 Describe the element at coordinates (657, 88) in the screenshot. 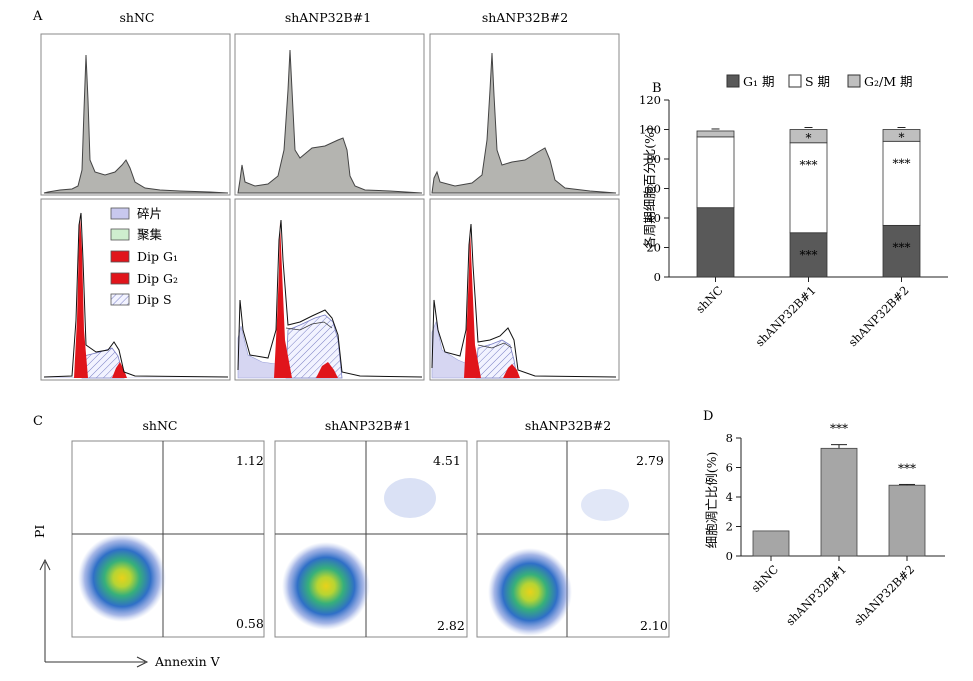

I see `panel-letter-b: B` at that location.